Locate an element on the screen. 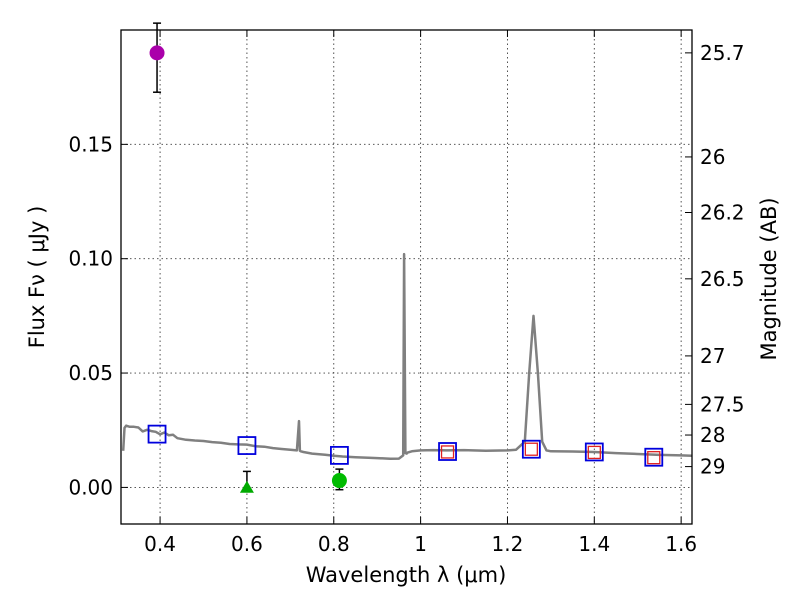 This screenshot has width=800, height=600. y2-tick-label: 26 is located at coordinates (712, 157).